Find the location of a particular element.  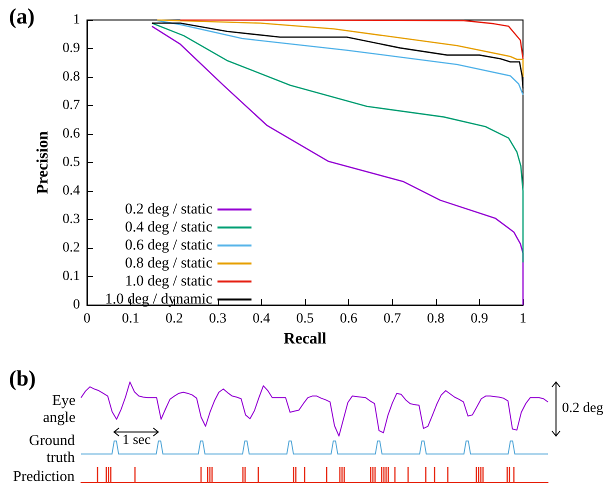

y-axis-title: Prediction is located at coordinates (44, 477).